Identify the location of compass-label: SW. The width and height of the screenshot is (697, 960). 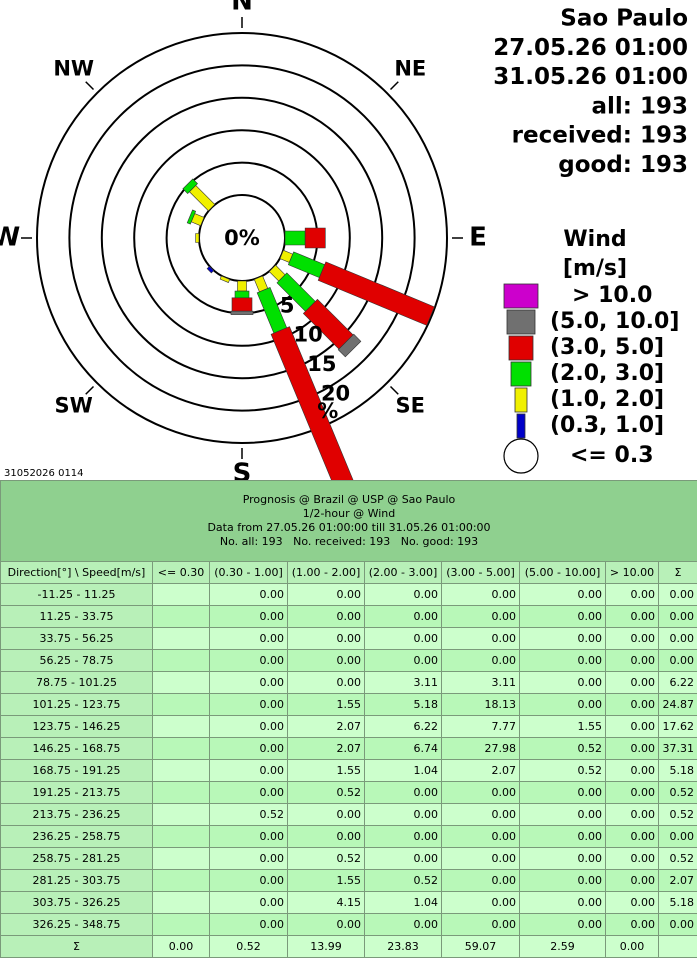
(74, 405).